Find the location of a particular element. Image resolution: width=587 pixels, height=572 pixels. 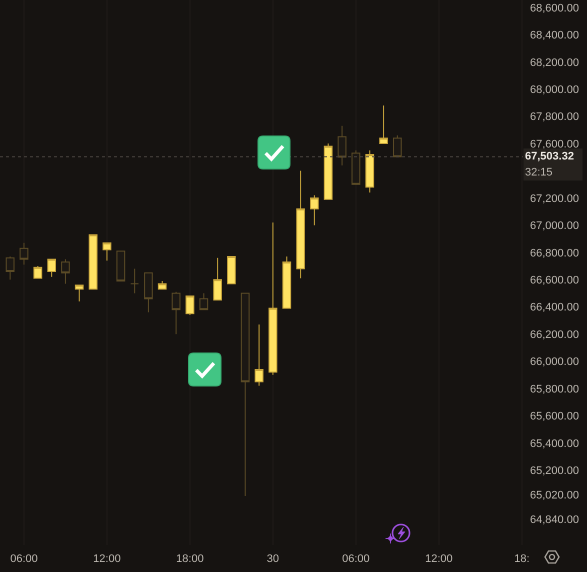

y-tick-label: 67,600.00 is located at coordinates (554, 144).